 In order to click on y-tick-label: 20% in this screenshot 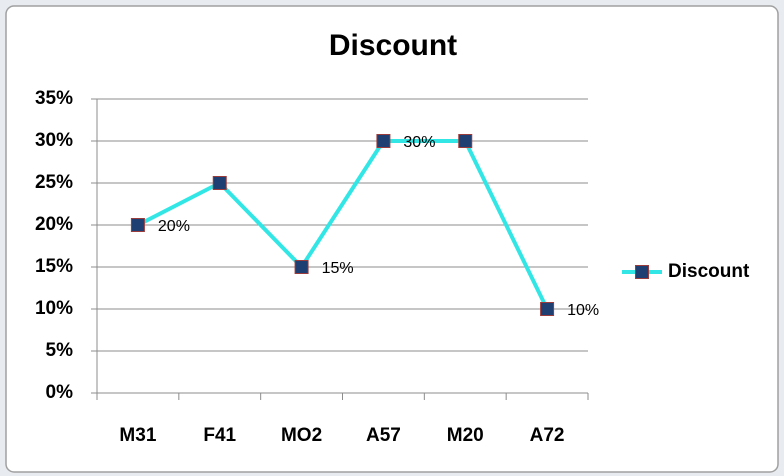, I will do `click(54, 224)`.